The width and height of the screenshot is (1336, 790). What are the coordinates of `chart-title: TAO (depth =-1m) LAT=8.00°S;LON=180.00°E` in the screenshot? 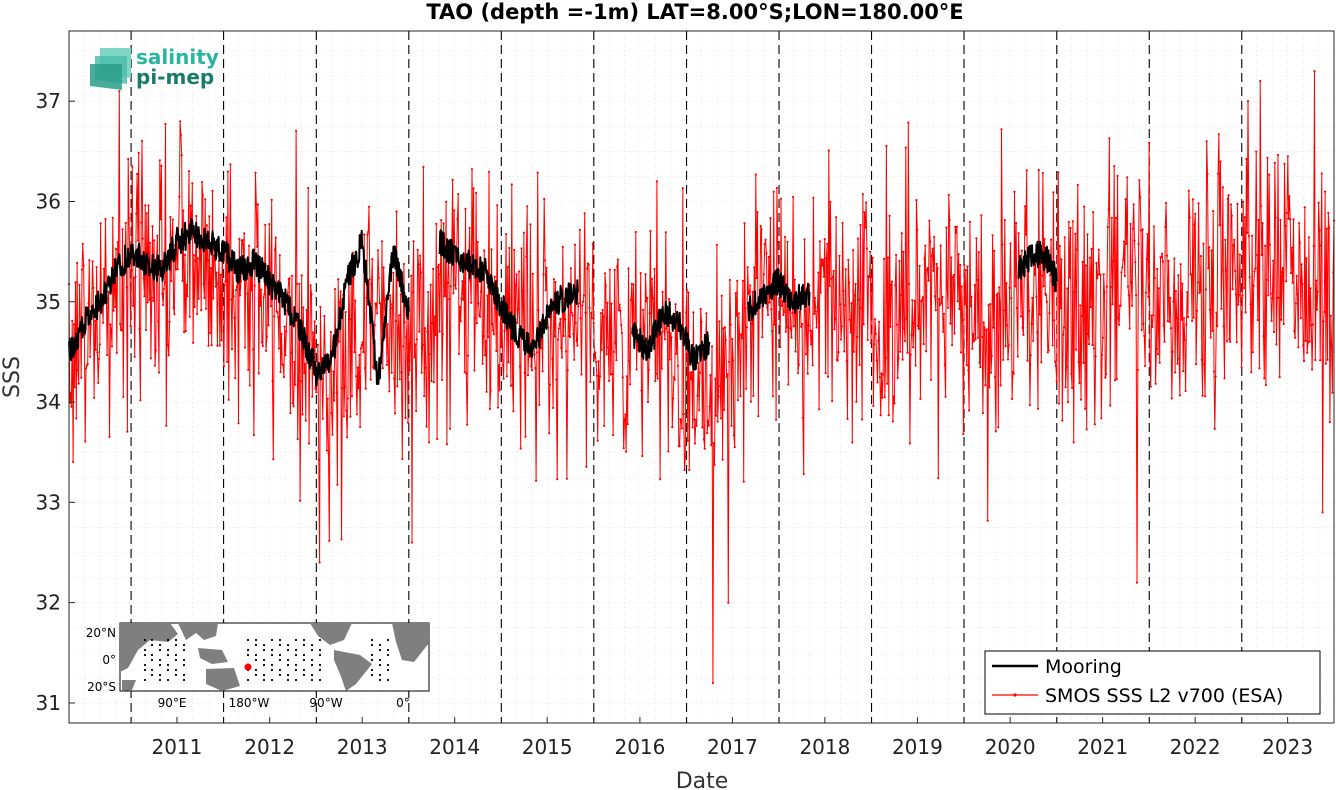 It's located at (694, 12).